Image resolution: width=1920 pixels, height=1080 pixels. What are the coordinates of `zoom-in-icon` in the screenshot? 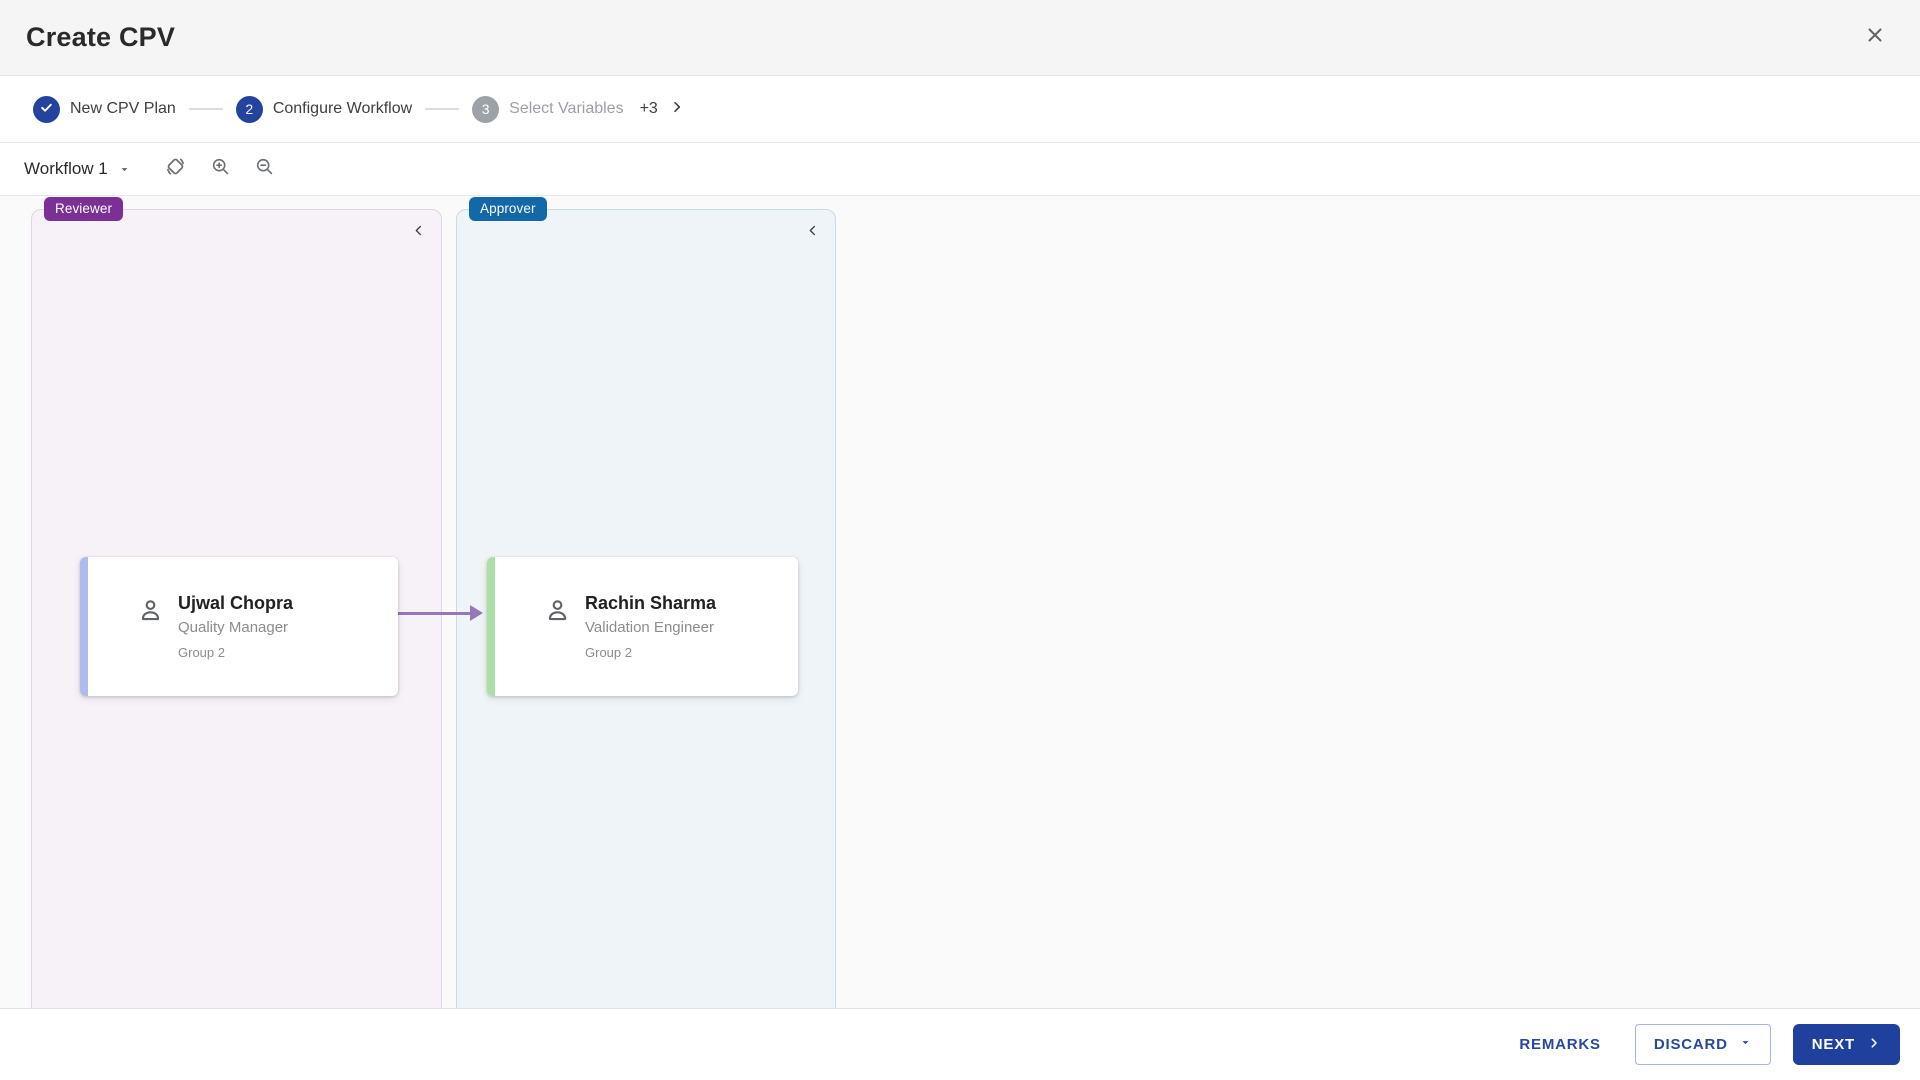 It's located at (220, 169).